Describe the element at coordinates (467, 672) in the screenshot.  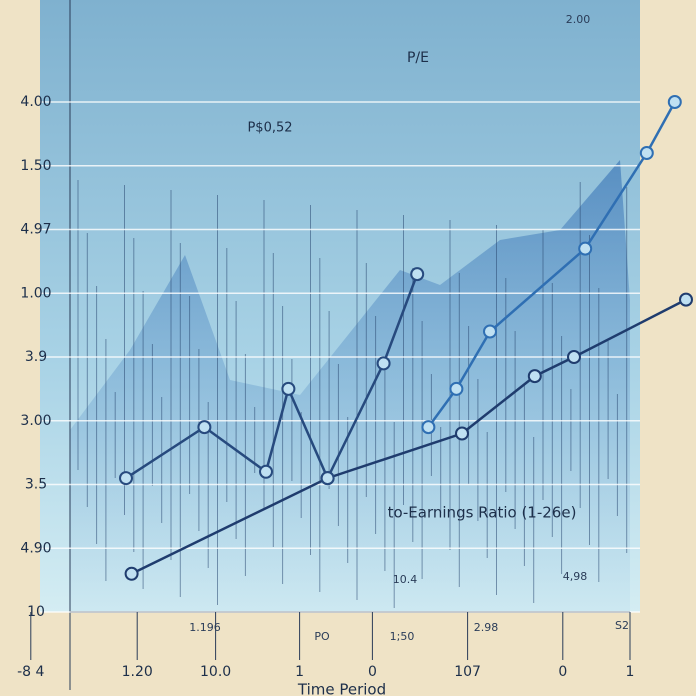
I see `x-tick-label: 107` at that location.